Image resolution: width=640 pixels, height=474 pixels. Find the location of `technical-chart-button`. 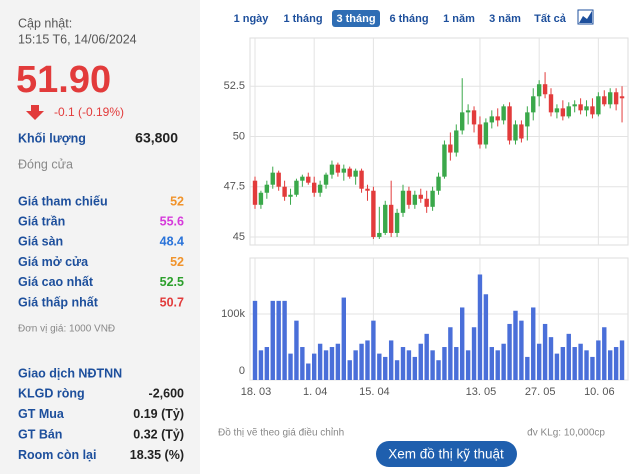

technical-chart-button is located at coordinates (446, 454).